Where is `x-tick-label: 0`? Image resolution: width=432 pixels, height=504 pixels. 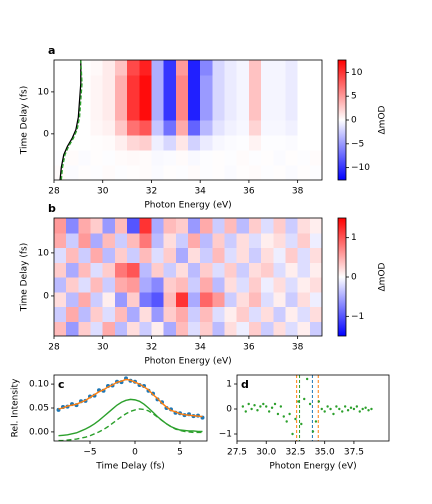 x-tick-label: 0 is located at coordinates (135, 453).